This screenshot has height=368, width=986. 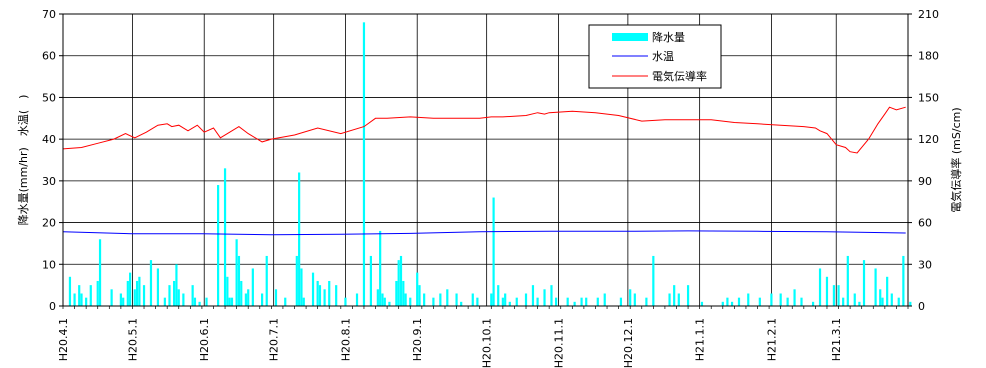 I want to click on legend-box, so click(x=655, y=56).